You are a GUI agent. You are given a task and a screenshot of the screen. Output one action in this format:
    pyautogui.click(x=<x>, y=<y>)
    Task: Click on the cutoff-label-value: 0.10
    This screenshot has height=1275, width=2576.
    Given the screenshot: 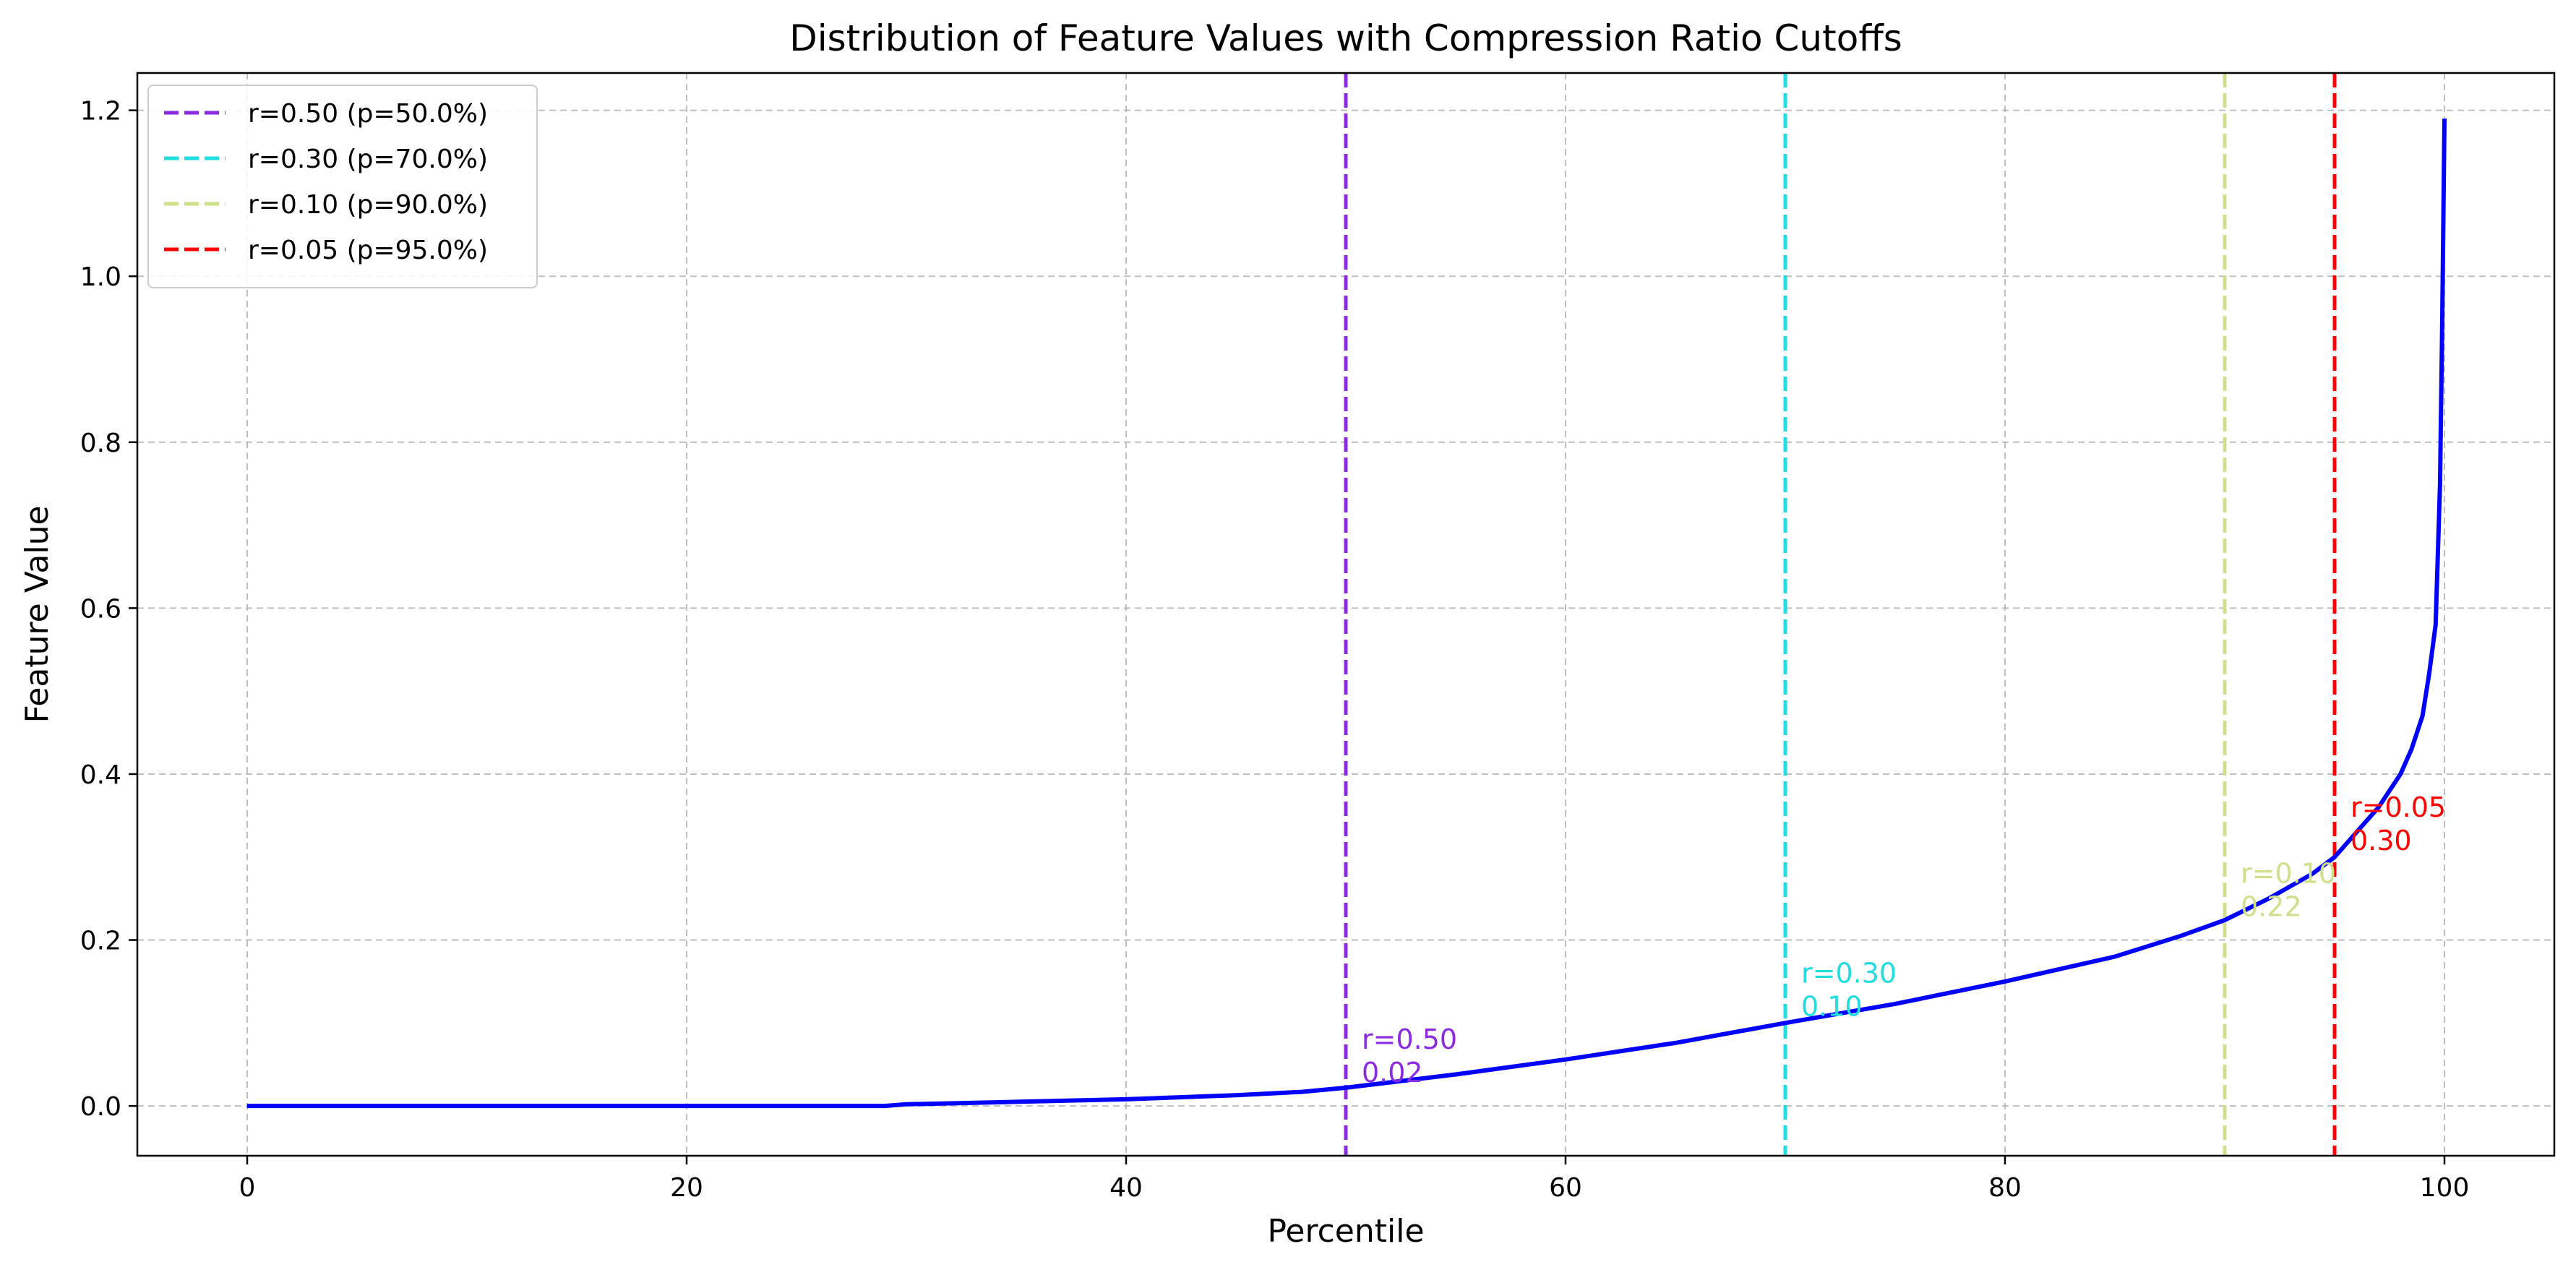 What is the action you would take?
    pyautogui.click(x=1832, y=1006)
    